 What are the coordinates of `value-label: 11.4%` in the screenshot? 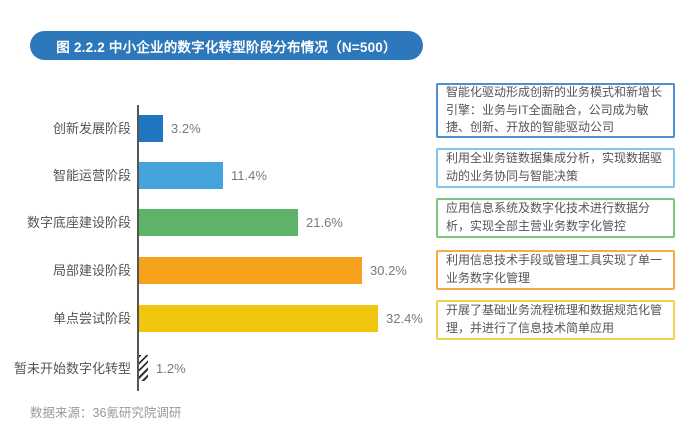 It's located at (249, 175).